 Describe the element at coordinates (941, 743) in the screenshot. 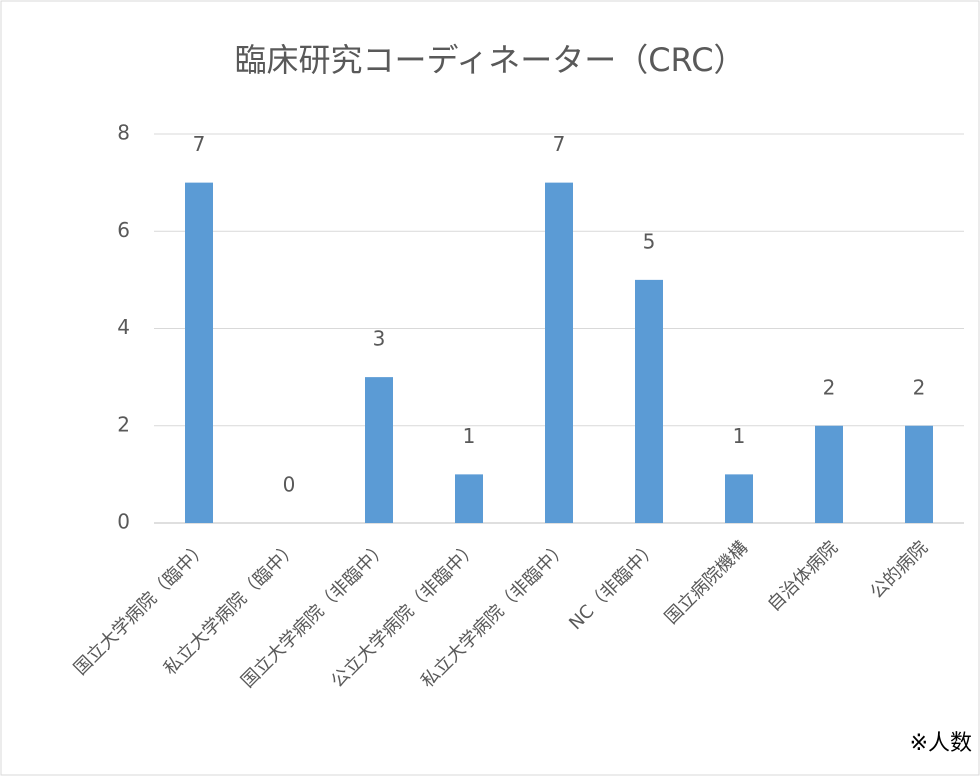

I see `annotation: ※人数` at that location.